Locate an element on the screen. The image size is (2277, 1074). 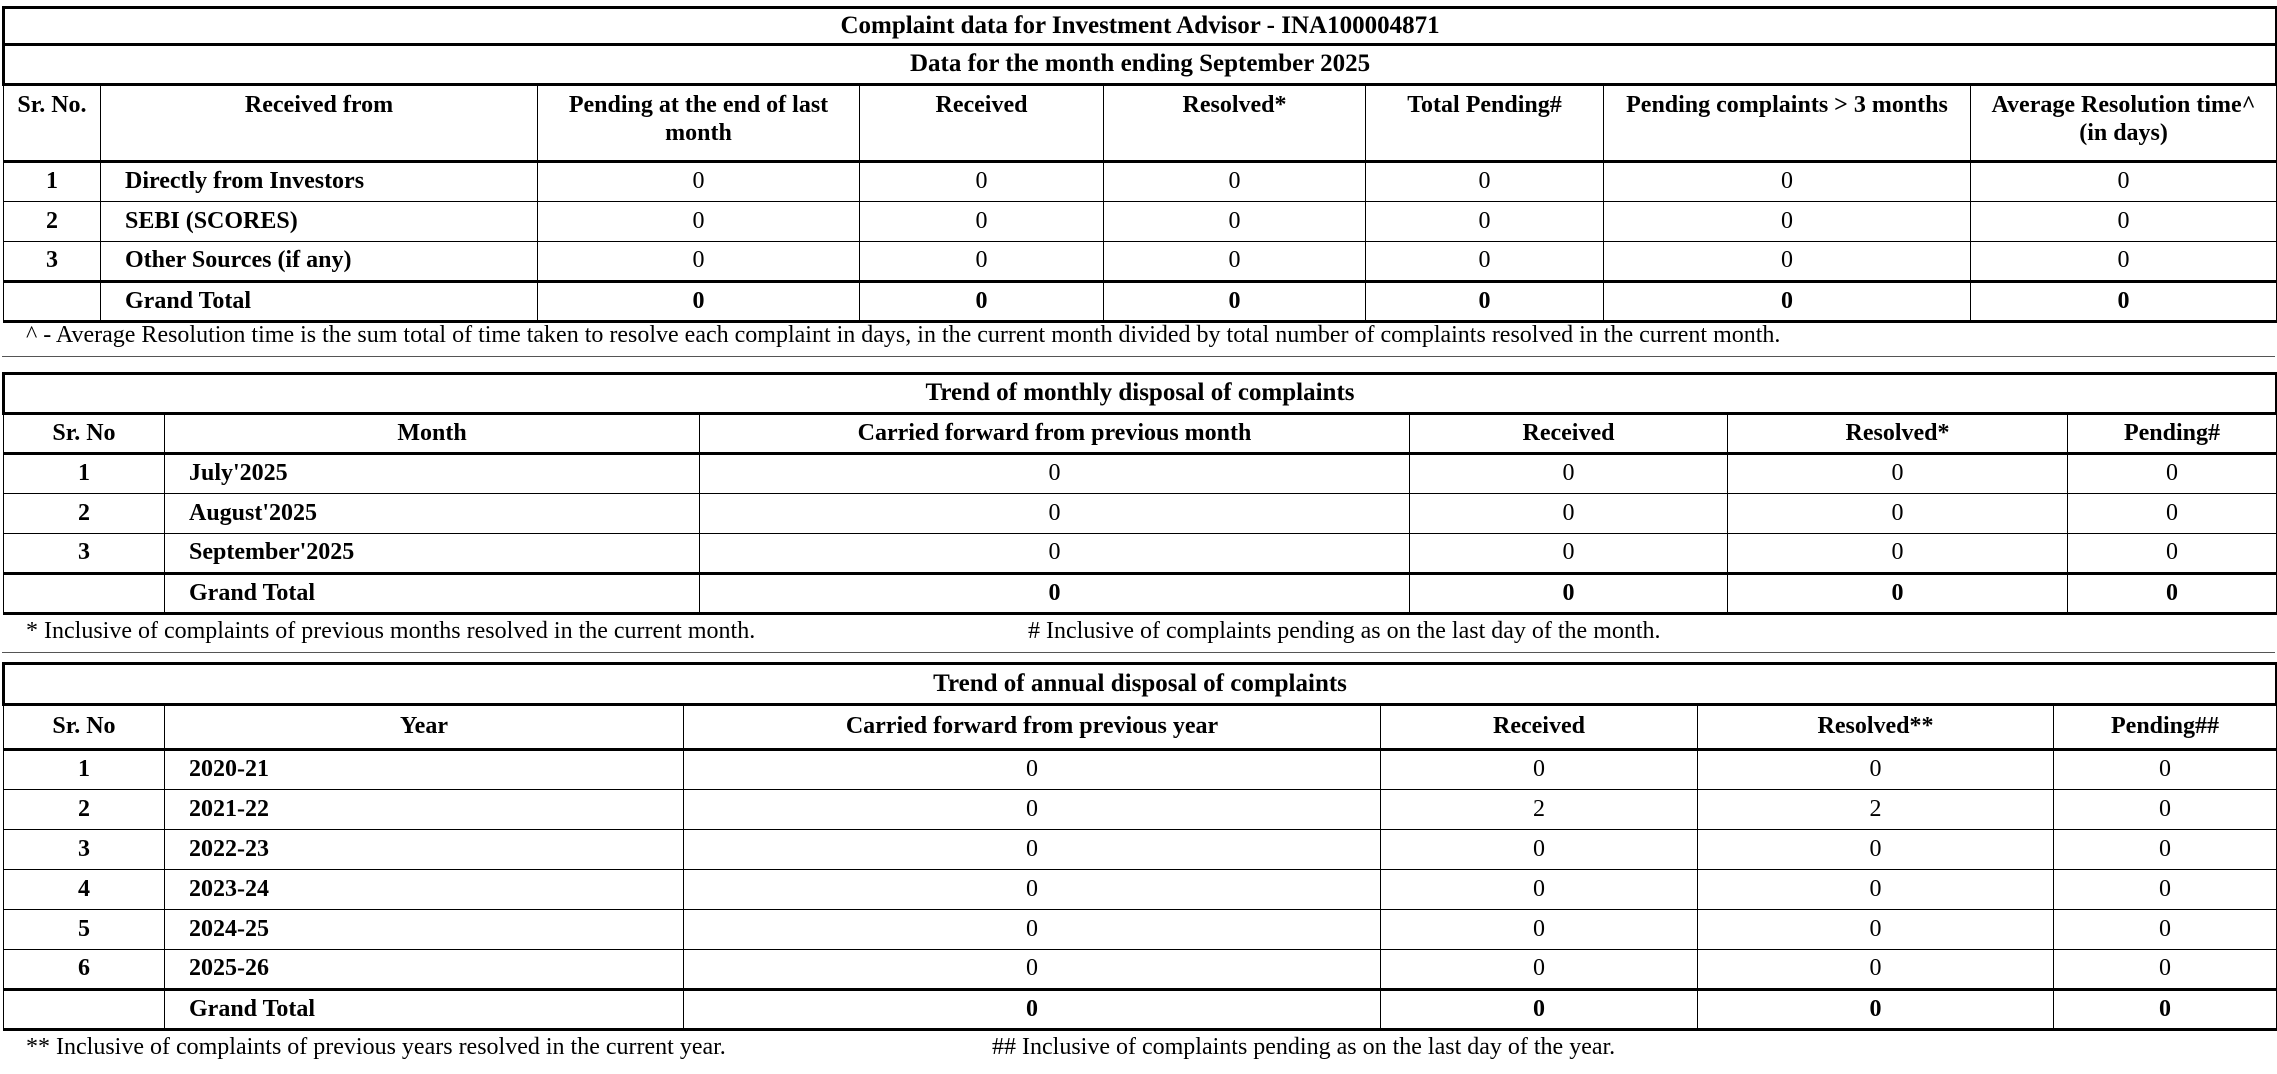
table-row: 4 2023-24 0 0 0 0 is located at coordinates (1140, 889).